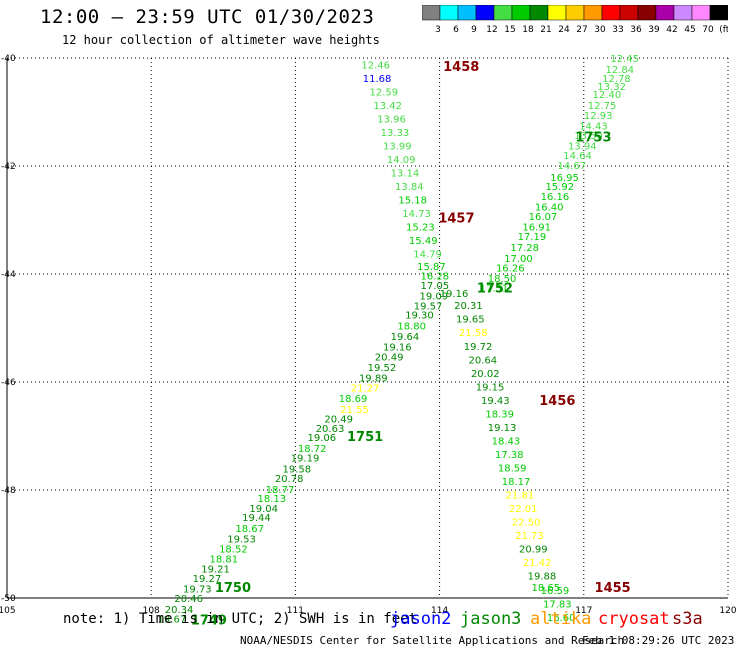  I want to click on wave-height-value: 14.73, so click(416, 214).